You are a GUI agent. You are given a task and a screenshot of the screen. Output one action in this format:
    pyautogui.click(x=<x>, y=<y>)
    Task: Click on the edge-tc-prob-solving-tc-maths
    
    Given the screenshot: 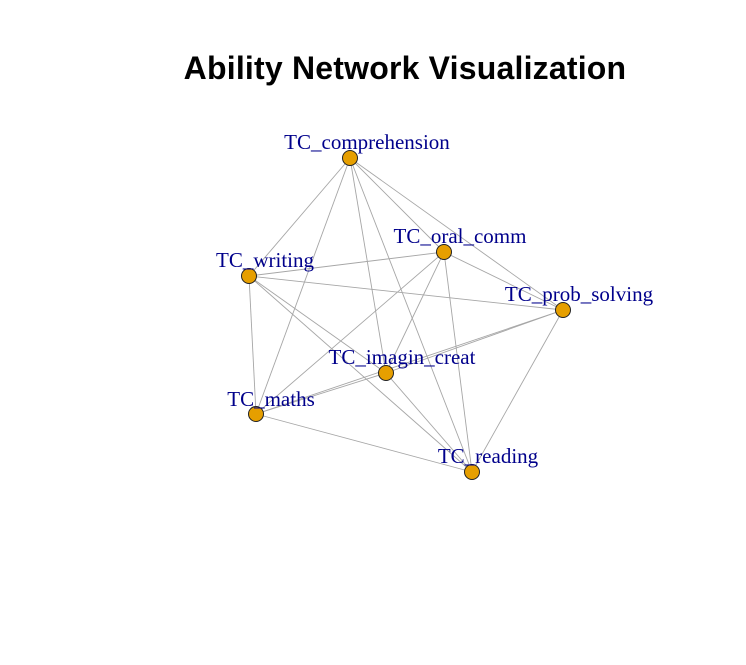 What is the action you would take?
    pyautogui.click(x=409, y=362)
    